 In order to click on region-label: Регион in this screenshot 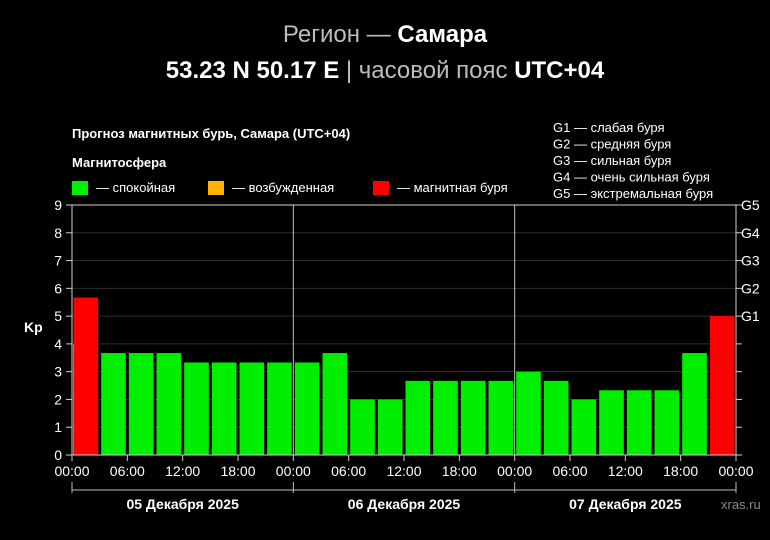, I will do `click(321, 34)`.